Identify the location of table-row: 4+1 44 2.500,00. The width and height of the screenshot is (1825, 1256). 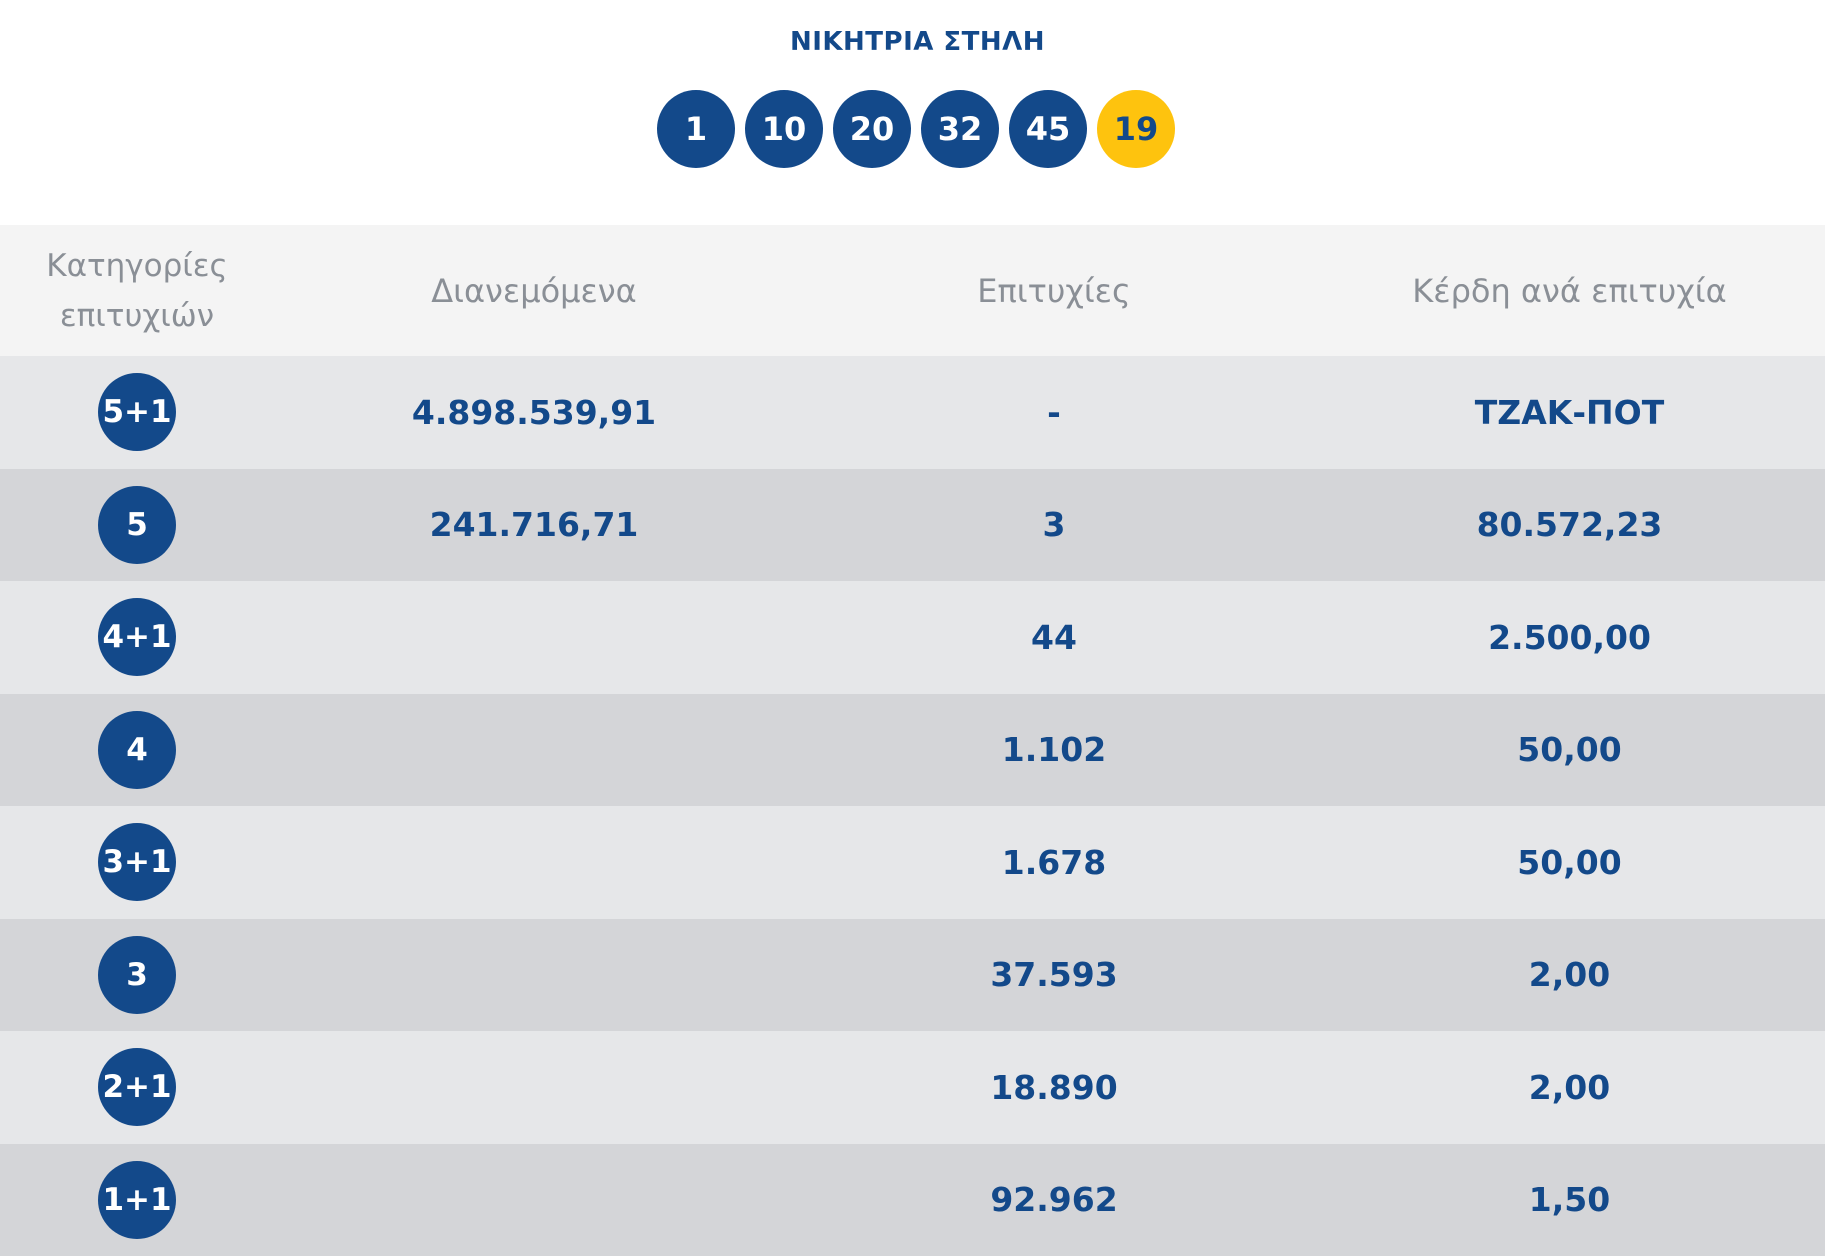
(912, 637).